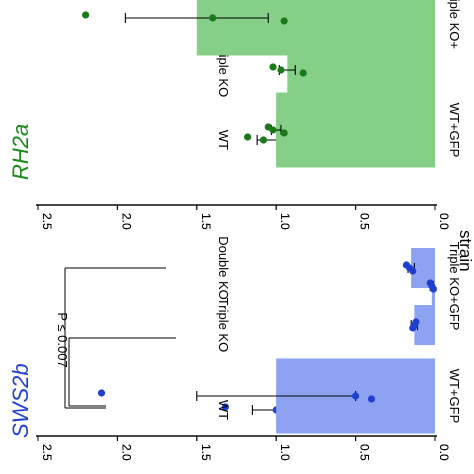 The image size is (474, 474). What do you see at coordinates (20, 400) in the screenshot?
I see `panel-title: SWS2b` at bounding box center [20, 400].